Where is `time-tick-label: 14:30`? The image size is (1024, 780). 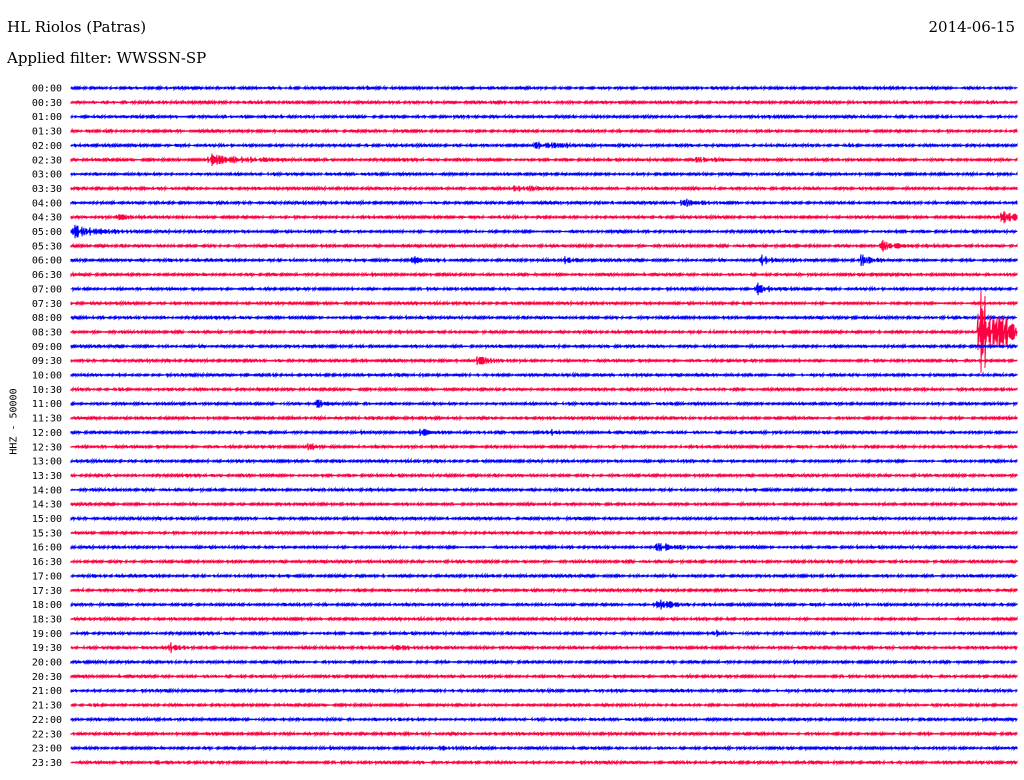
time-tick-label: 14:30 is located at coordinates (47, 505).